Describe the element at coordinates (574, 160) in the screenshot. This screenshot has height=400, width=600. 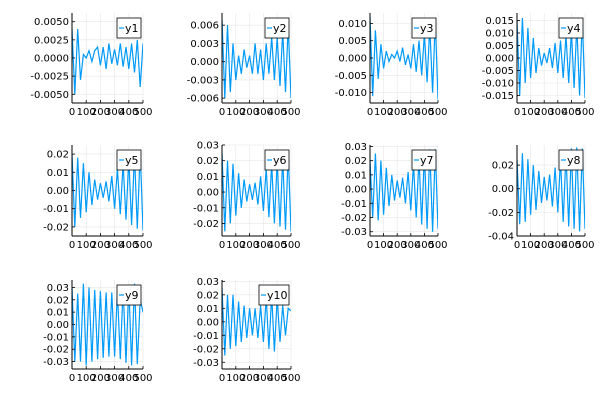
I see `legend-label-y8: y8` at that location.